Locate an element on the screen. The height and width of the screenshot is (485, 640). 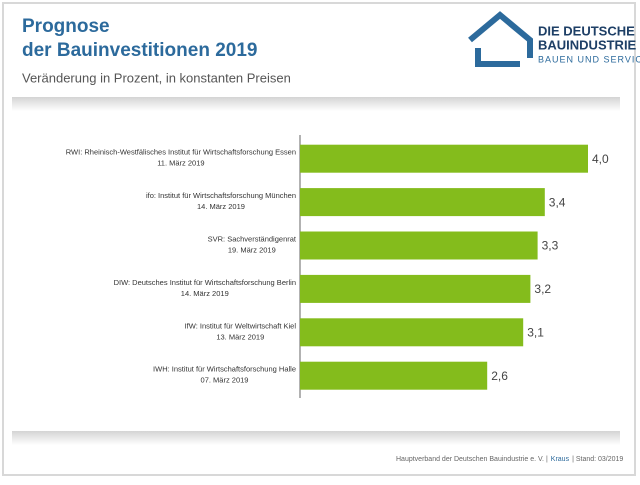
value-label: 3,4 is located at coordinates (557, 202).